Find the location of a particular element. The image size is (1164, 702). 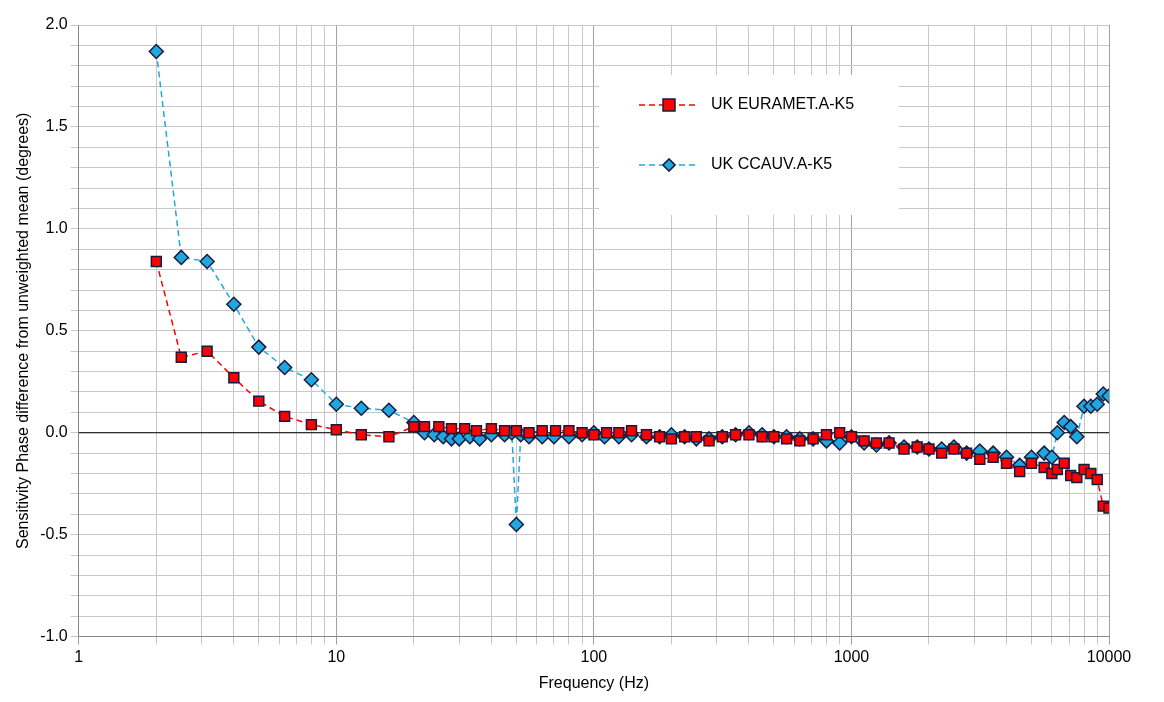

y-axis-title: Sensitivity Phase difference from unweighted mean (degrees) is located at coordinates (23, 330).